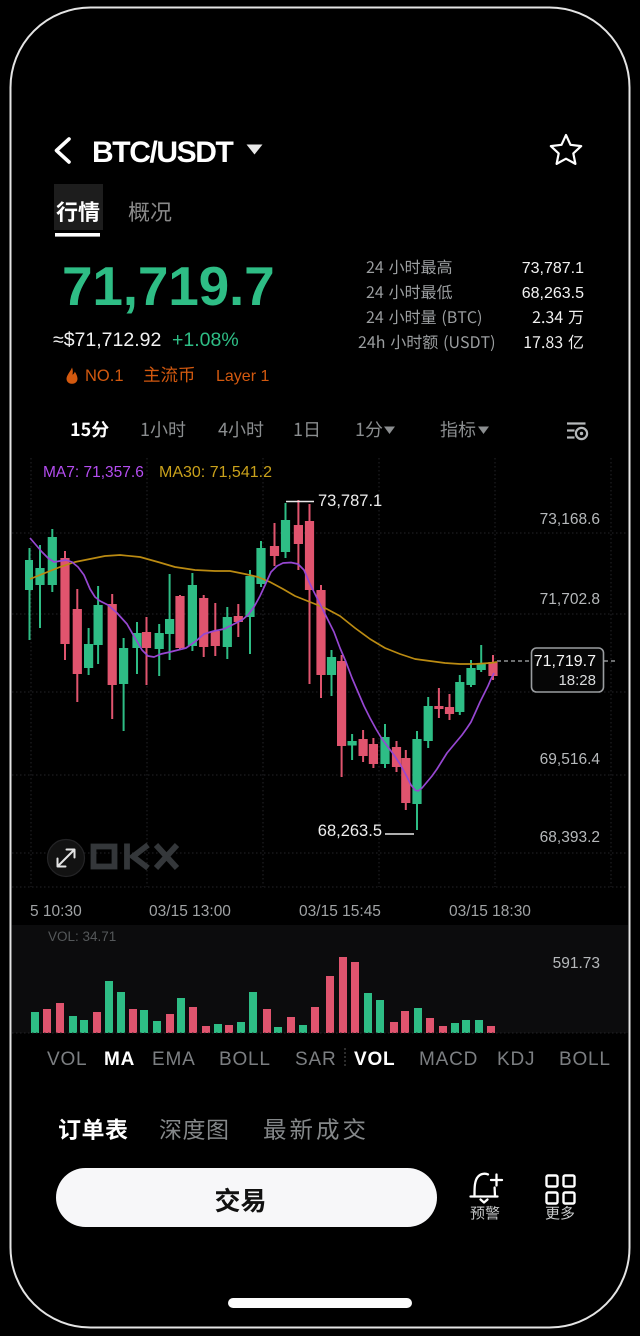 The image size is (640, 1336). What do you see at coordinates (570, 599) in the screenshot?
I see `svg-text: 71,702.8` at bounding box center [570, 599].